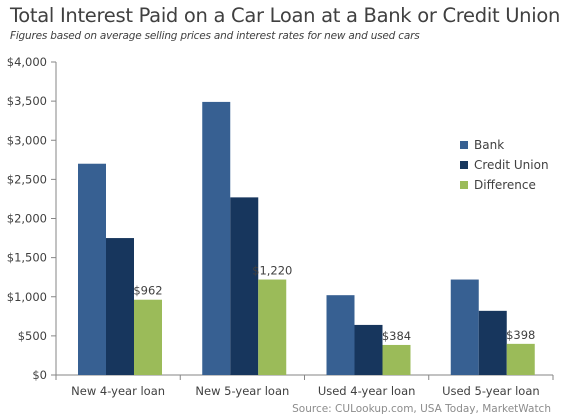 The width and height of the screenshot is (567, 420). Describe the element at coordinates (27, 179) in the screenshot. I see `y-tick-label: $2,500` at that location.